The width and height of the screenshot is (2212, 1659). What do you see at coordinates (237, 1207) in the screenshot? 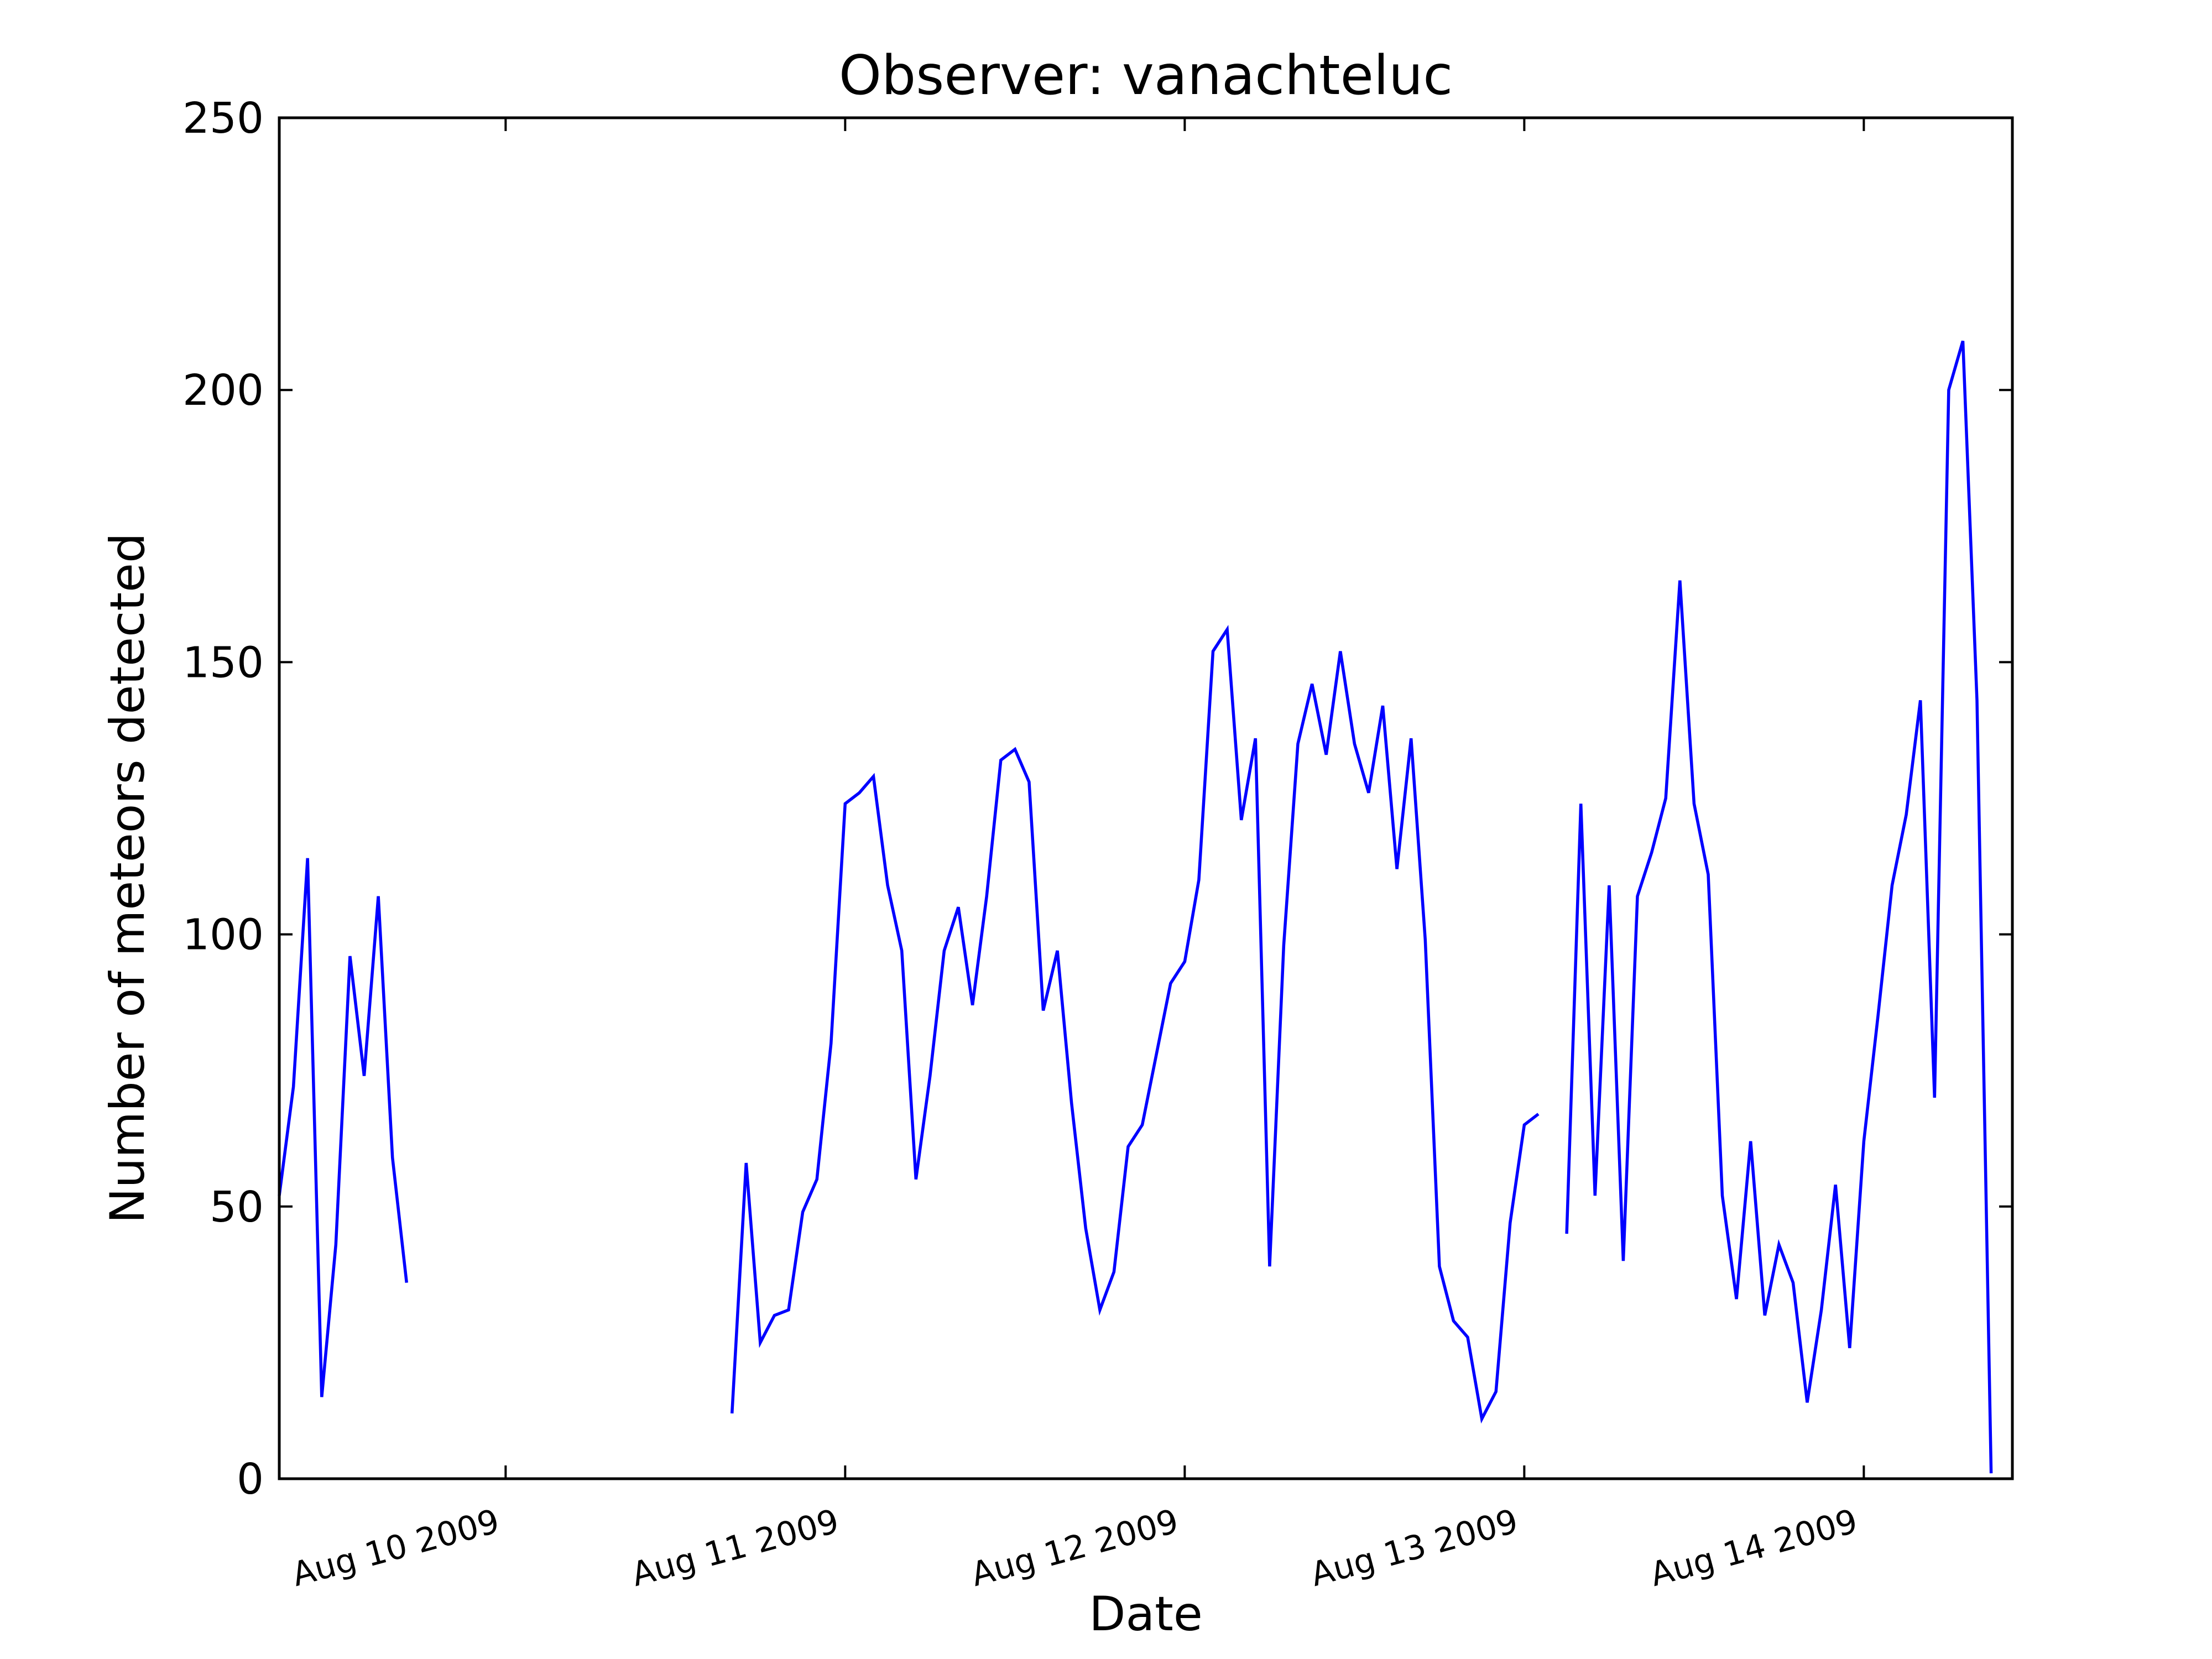
I see `y-tick-label-1: 50` at bounding box center [237, 1207].